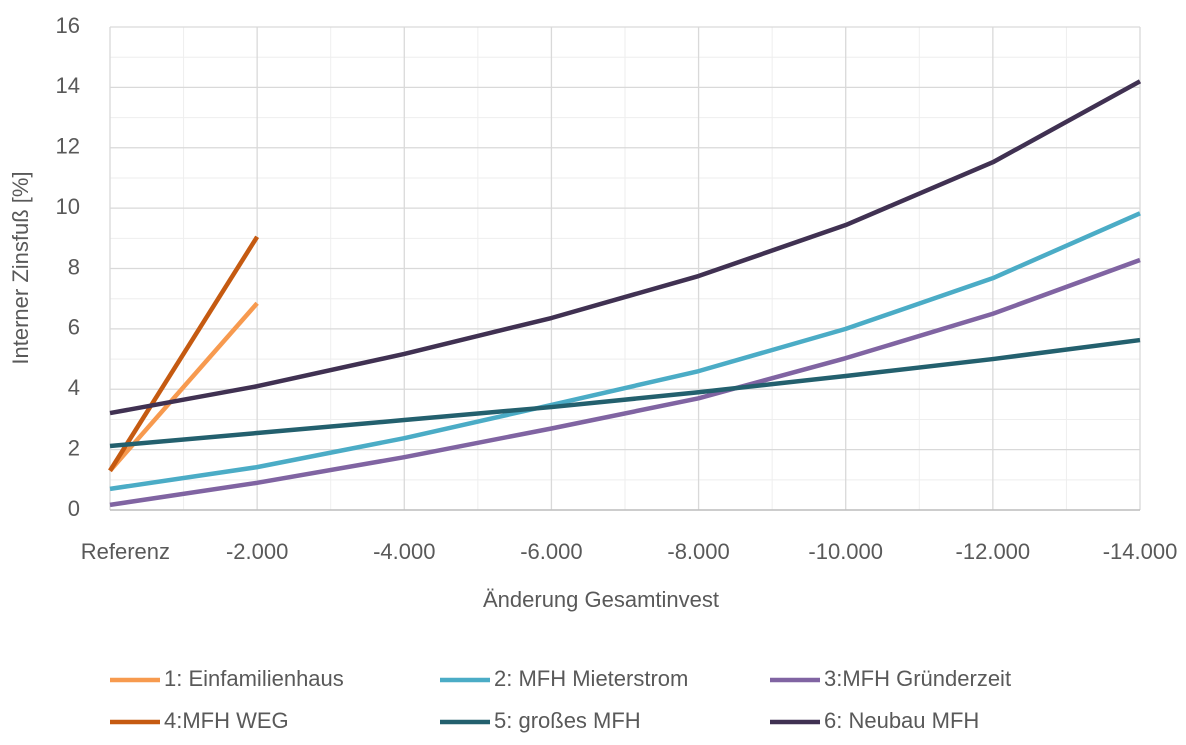  Describe the element at coordinates (591, 678) in the screenshot. I see `legend-label: 2: MFH Mieterstrom` at that location.